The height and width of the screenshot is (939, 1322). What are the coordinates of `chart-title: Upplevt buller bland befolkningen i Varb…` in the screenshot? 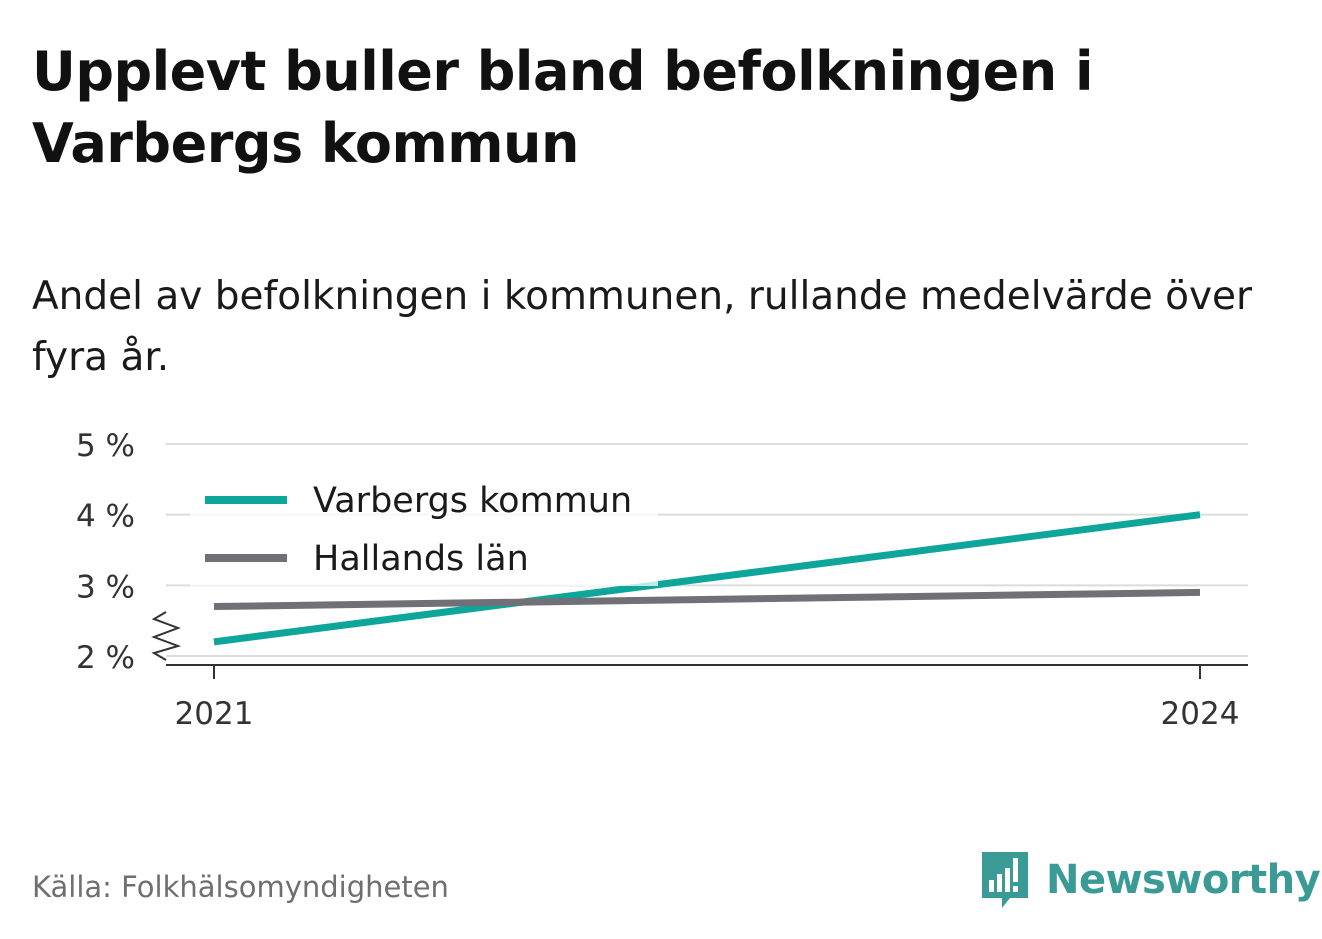 It's located at (563, 107).